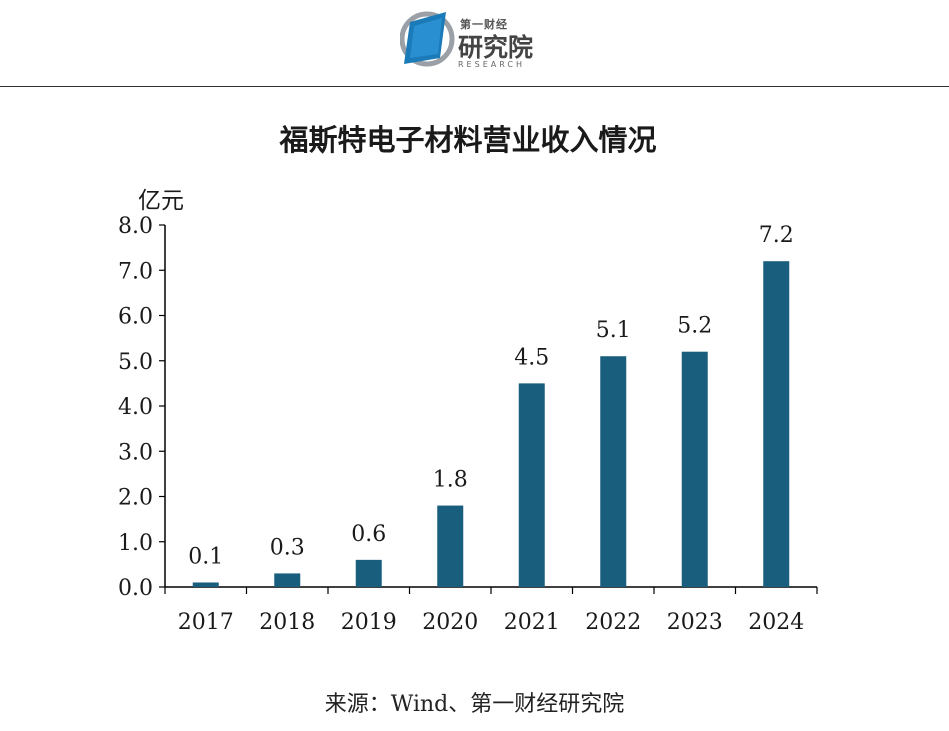  What do you see at coordinates (135, 407) in the screenshot?
I see `y-tick-label: 4.0` at bounding box center [135, 407].